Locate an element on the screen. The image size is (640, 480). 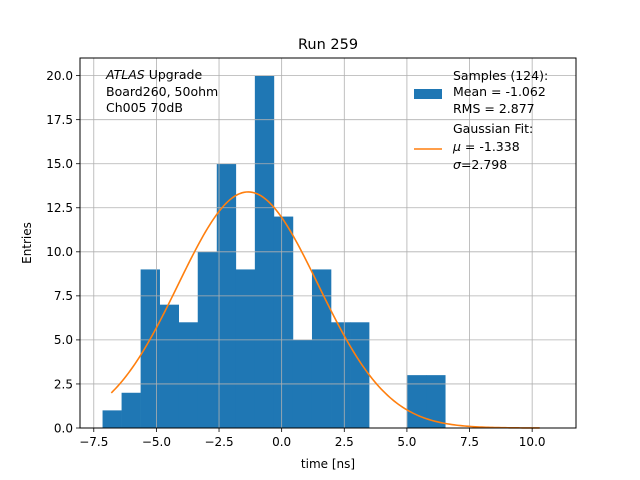
legend-samples-rms: RMS = 2.877 is located at coordinates (494, 108).